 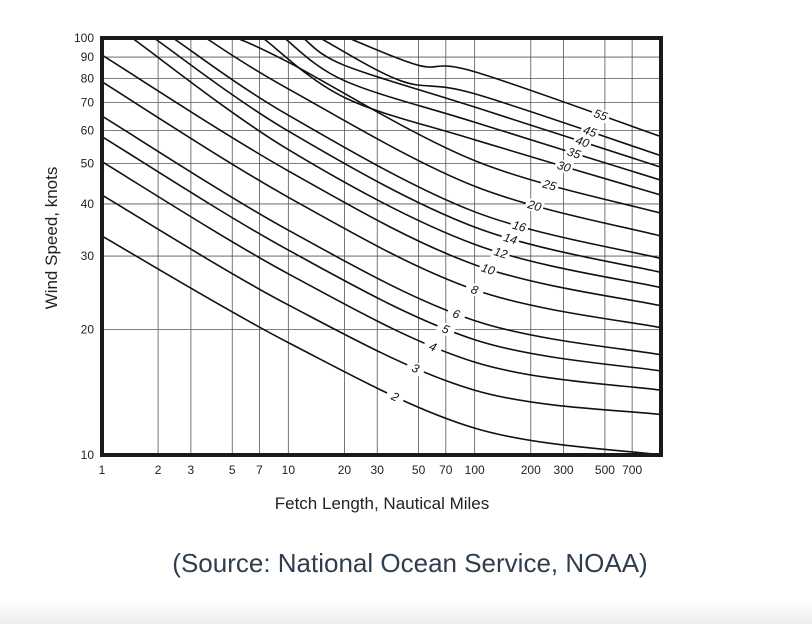 I want to click on x-tick-label: 5, so click(x=232, y=470).